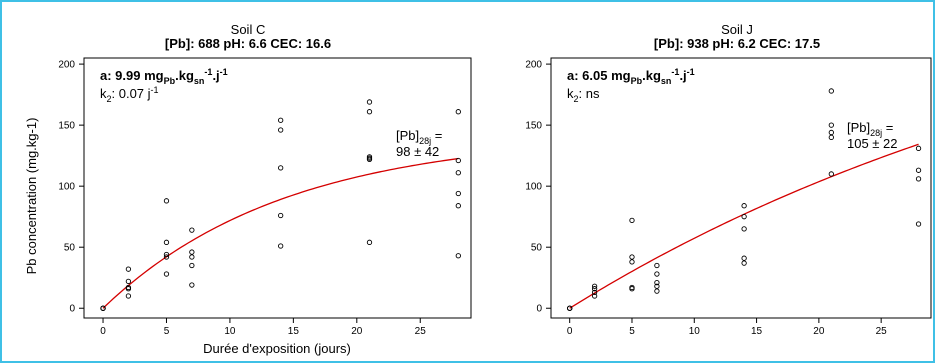  What do you see at coordinates (882, 331) in the screenshot?
I see `x-tick-label: 25` at bounding box center [882, 331].